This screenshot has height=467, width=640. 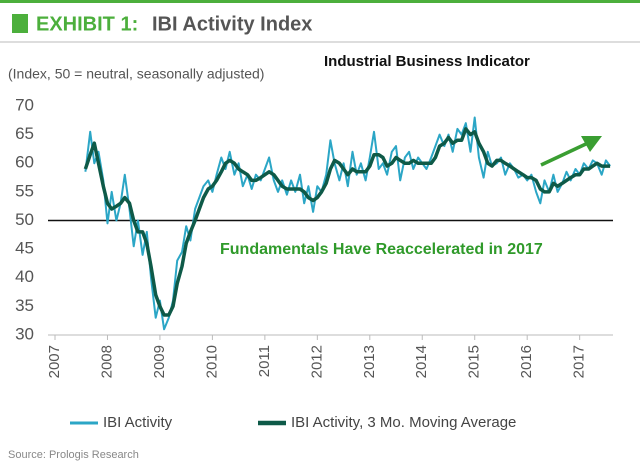 I want to click on y-tick-label: 50, so click(x=24, y=219).